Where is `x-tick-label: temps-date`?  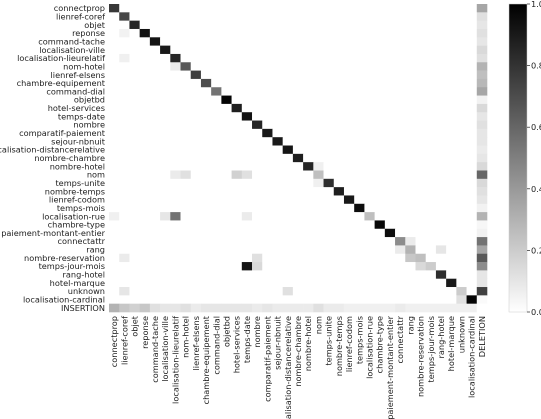
x-tick-label: temps-date is located at coordinates (247, 339).